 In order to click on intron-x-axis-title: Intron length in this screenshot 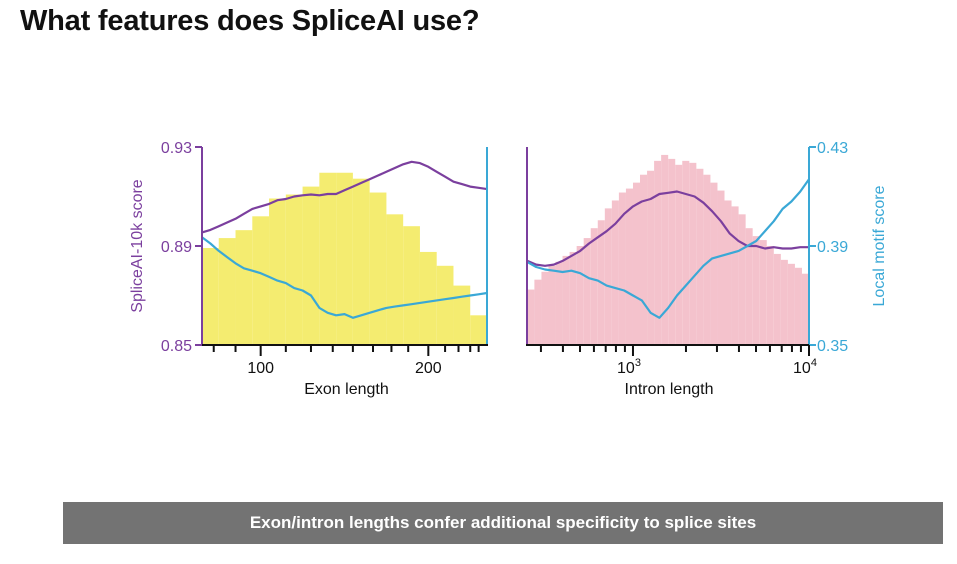, I will do `click(669, 389)`.